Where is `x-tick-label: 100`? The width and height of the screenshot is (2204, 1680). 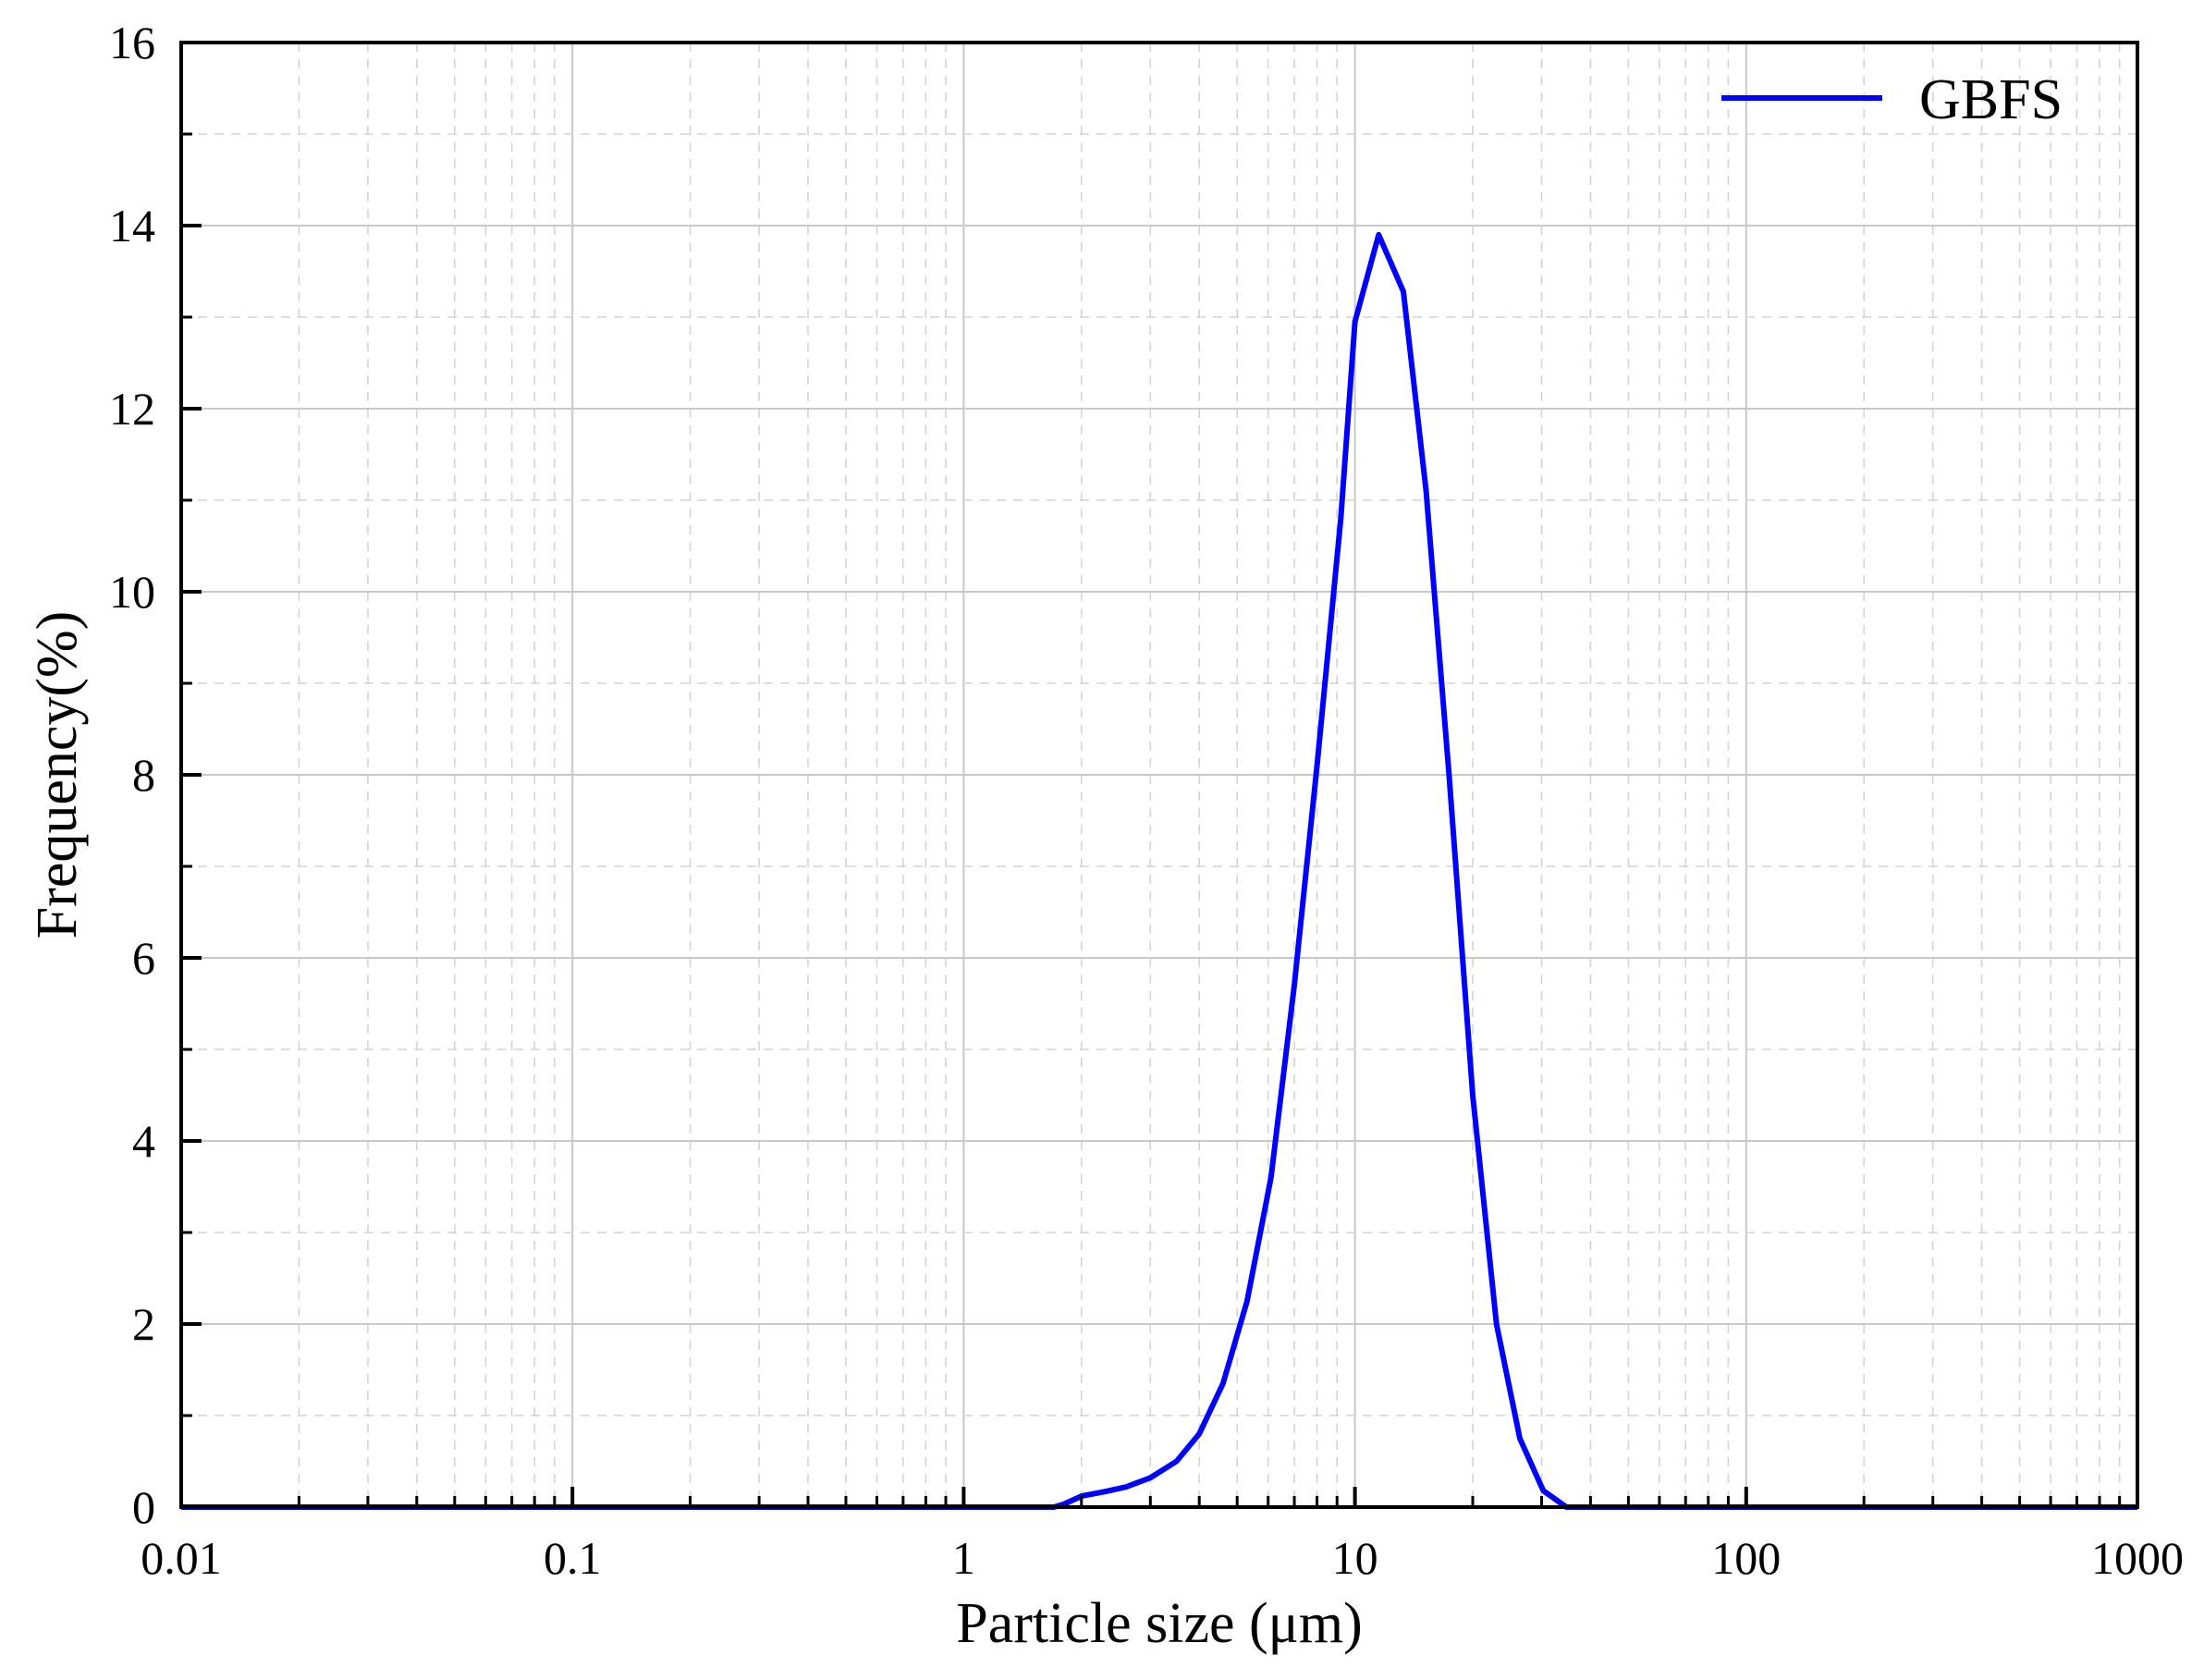 x-tick-label: 100 is located at coordinates (1746, 1558).